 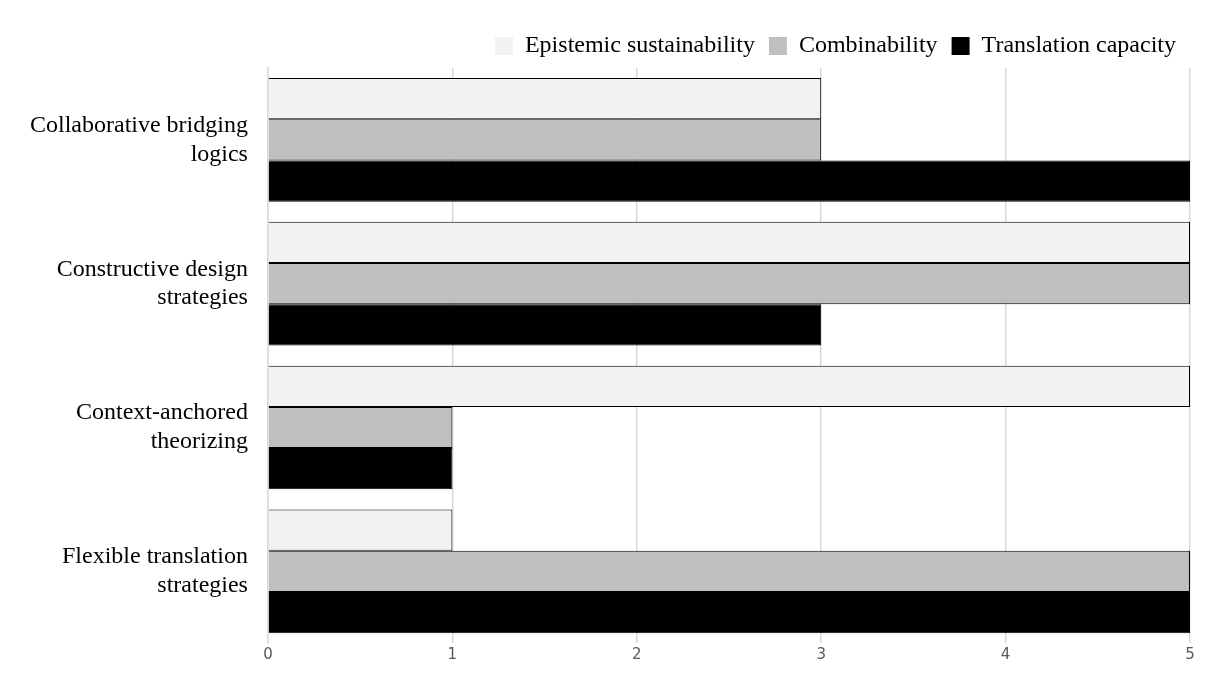 What do you see at coordinates (154, 569) in the screenshot?
I see `y-tick-label: Flexible translation strategies` at bounding box center [154, 569].